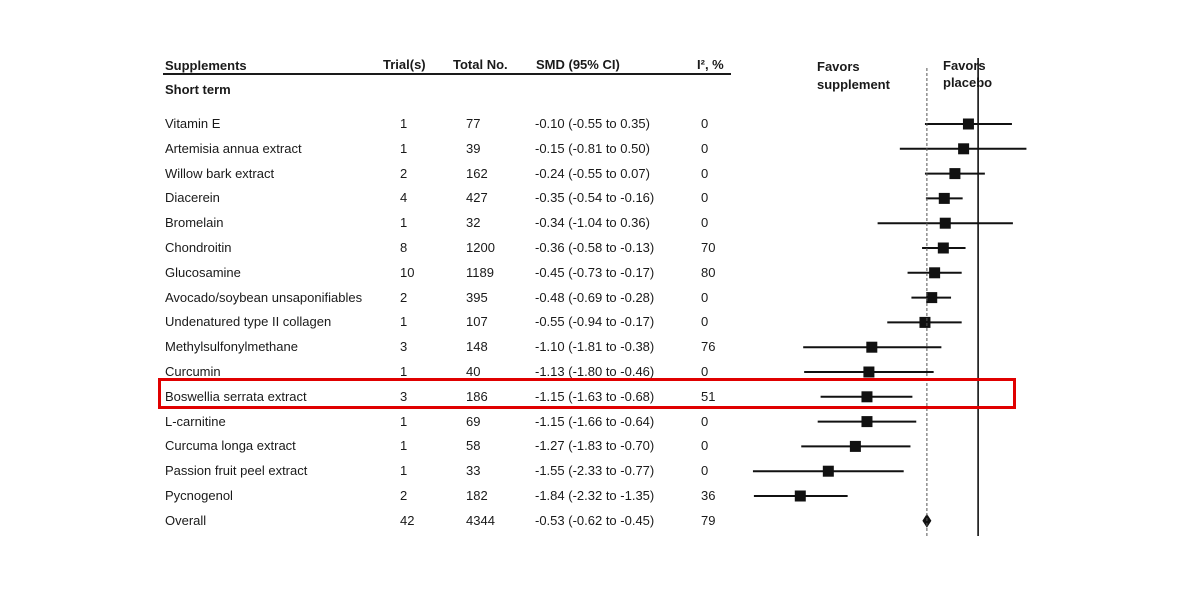 This screenshot has width=1200, height=600. Describe the element at coordinates (198, 89) in the screenshot. I see `section-label: Short term` at that location.